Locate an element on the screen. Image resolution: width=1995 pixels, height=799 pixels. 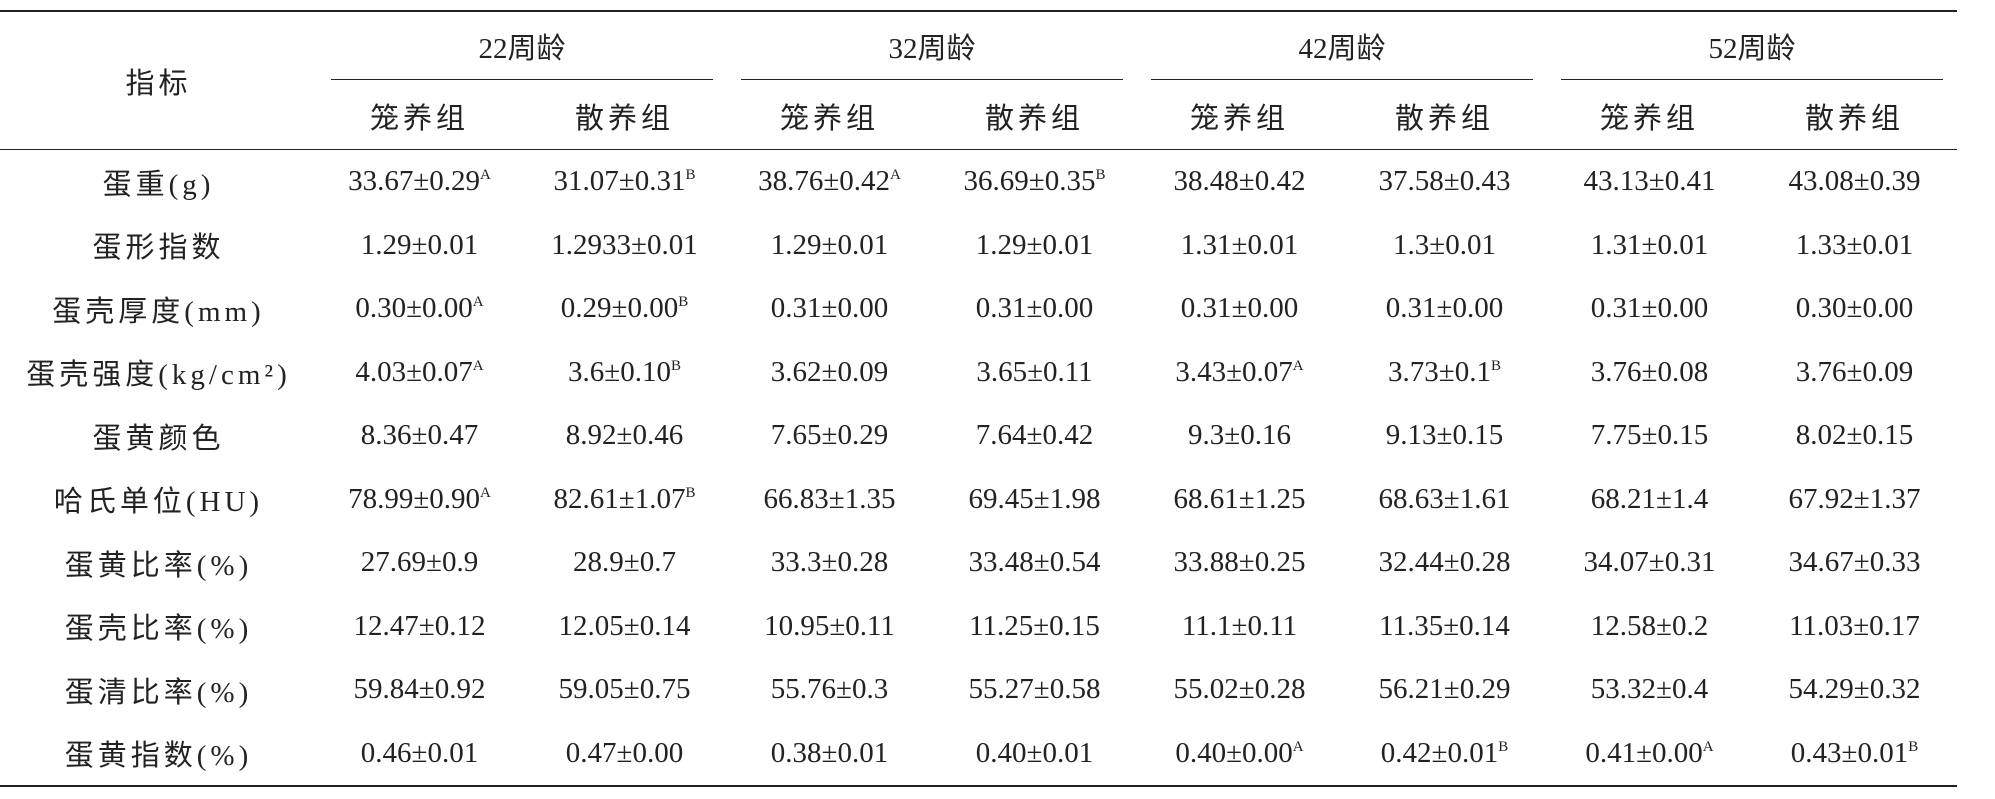
cell: 55.02±0.28 is located at coordinates (1239, 689).